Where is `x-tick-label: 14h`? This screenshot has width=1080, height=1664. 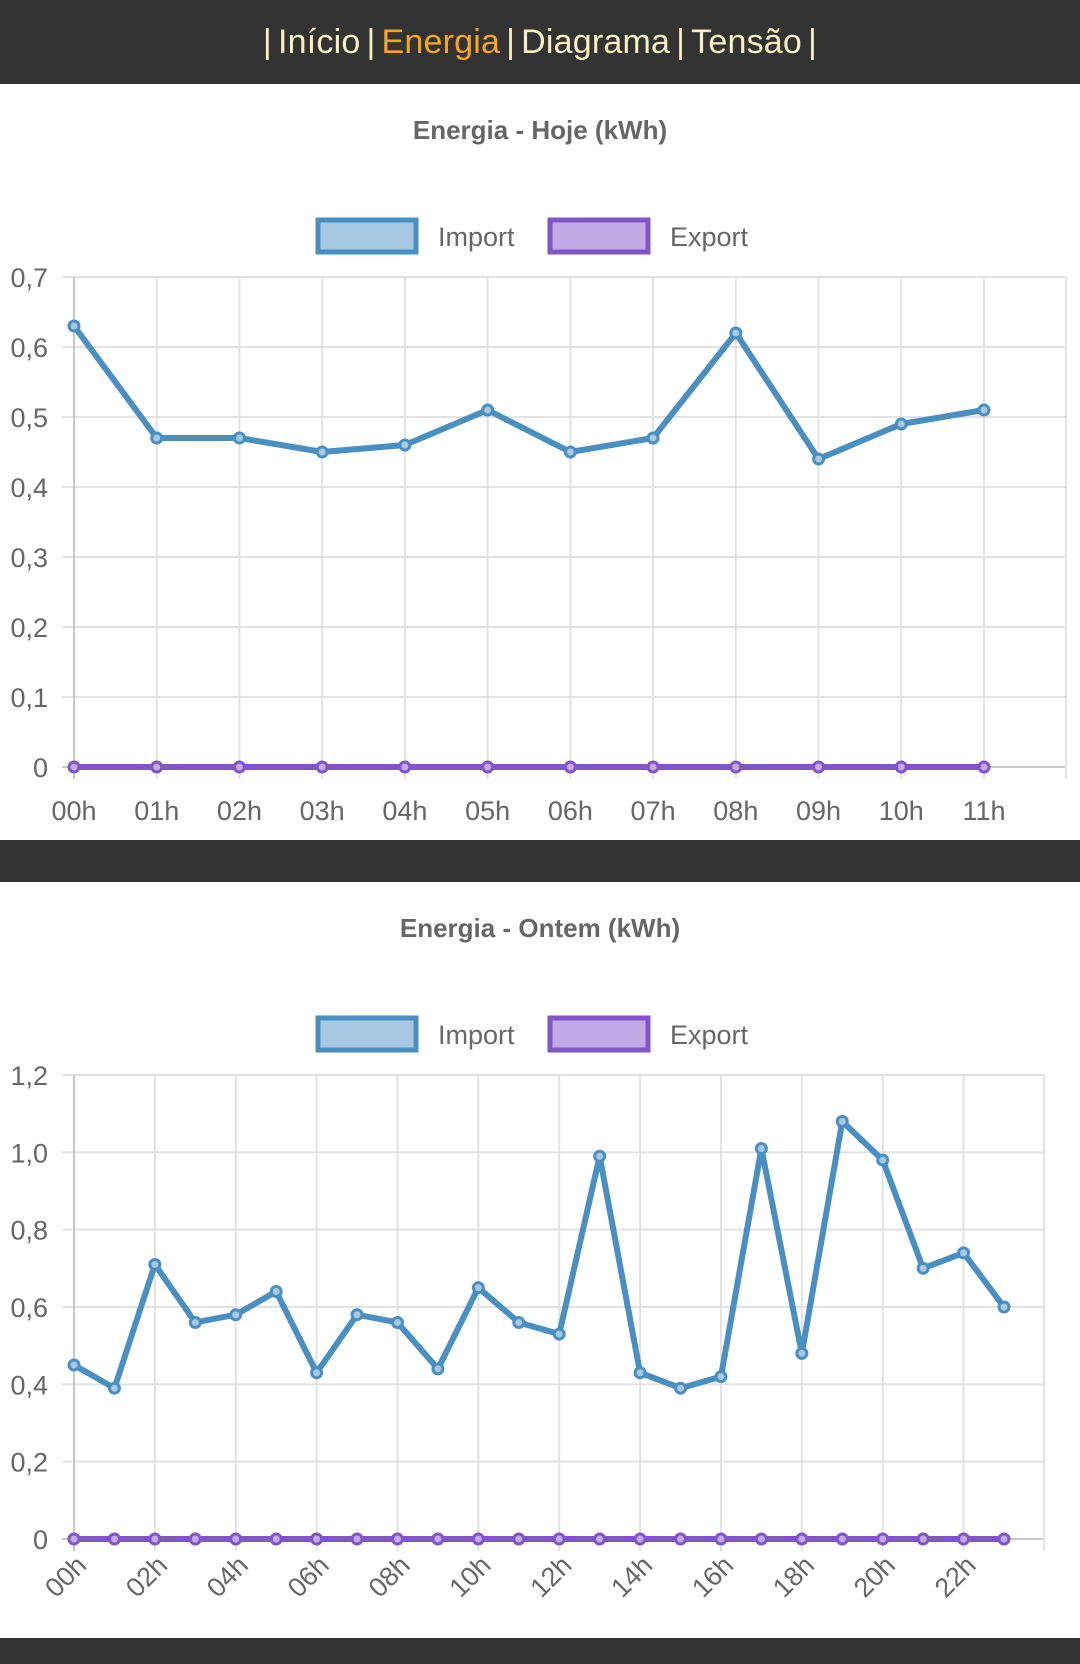 x-tick-label: 14h is located at coordinates (631, 1576).